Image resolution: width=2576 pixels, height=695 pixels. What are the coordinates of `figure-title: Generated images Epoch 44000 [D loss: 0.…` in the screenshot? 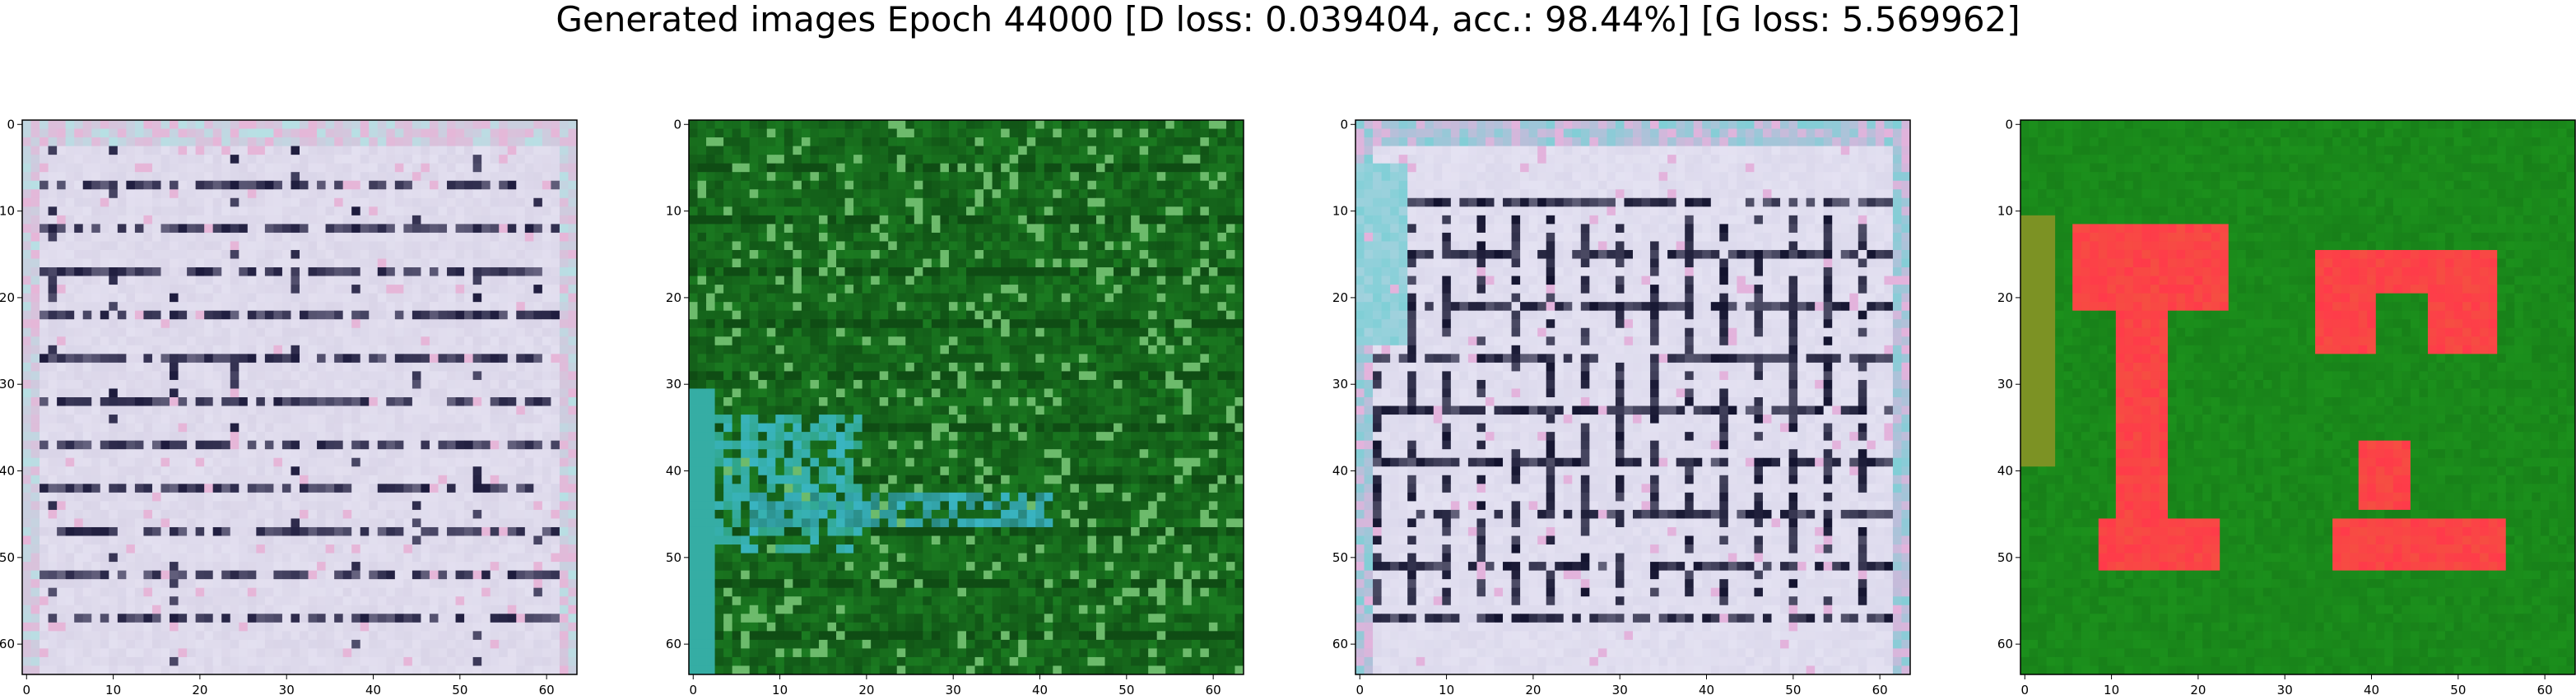 It's located at (1288, 19).